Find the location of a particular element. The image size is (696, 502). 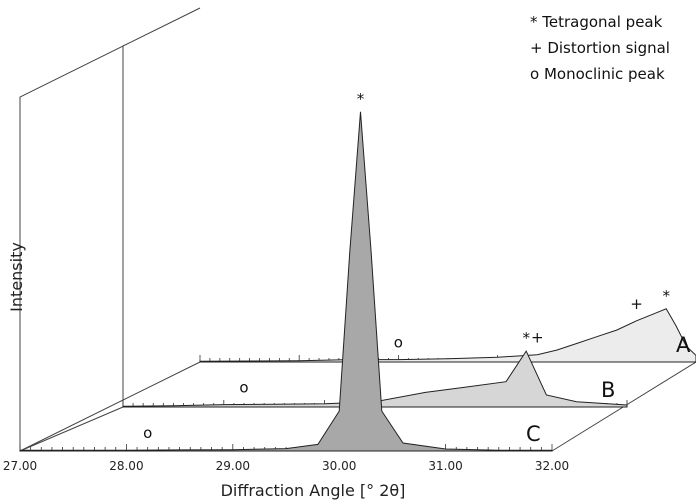

x-tick-label: 30.00 is located at coordinates (339, 466).